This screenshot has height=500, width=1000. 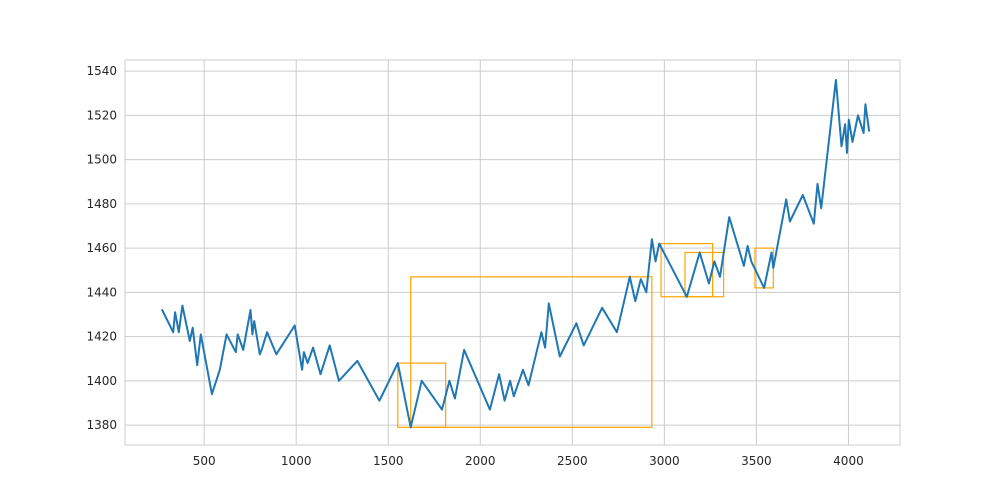 What do you see at coordinates (101, 425) in the screenshot?
I see `y-tick-label: 1380` at bounding box center [101, 425].